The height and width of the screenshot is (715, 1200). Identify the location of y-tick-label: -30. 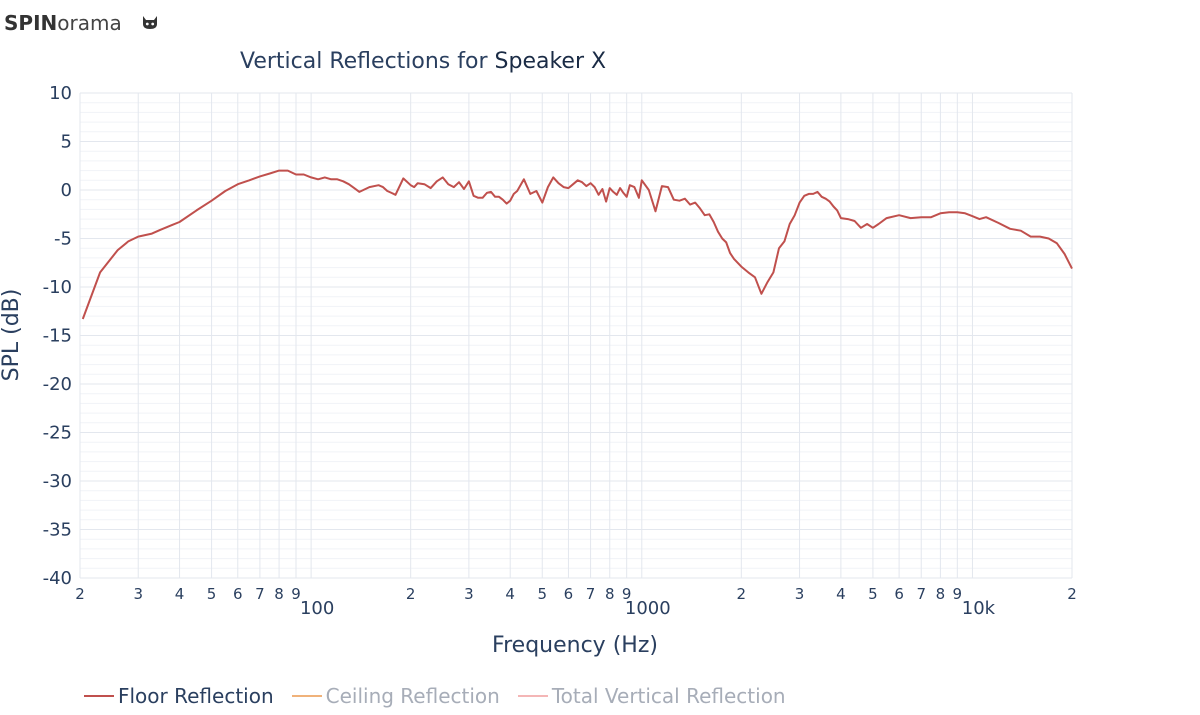
(57, 481).